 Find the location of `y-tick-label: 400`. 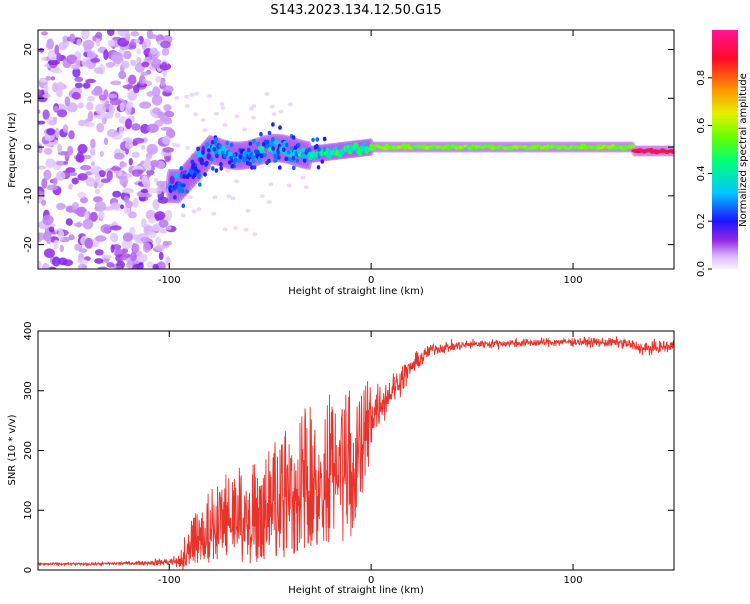

y-tick-label: 400 is located at coordinates (28, 330).